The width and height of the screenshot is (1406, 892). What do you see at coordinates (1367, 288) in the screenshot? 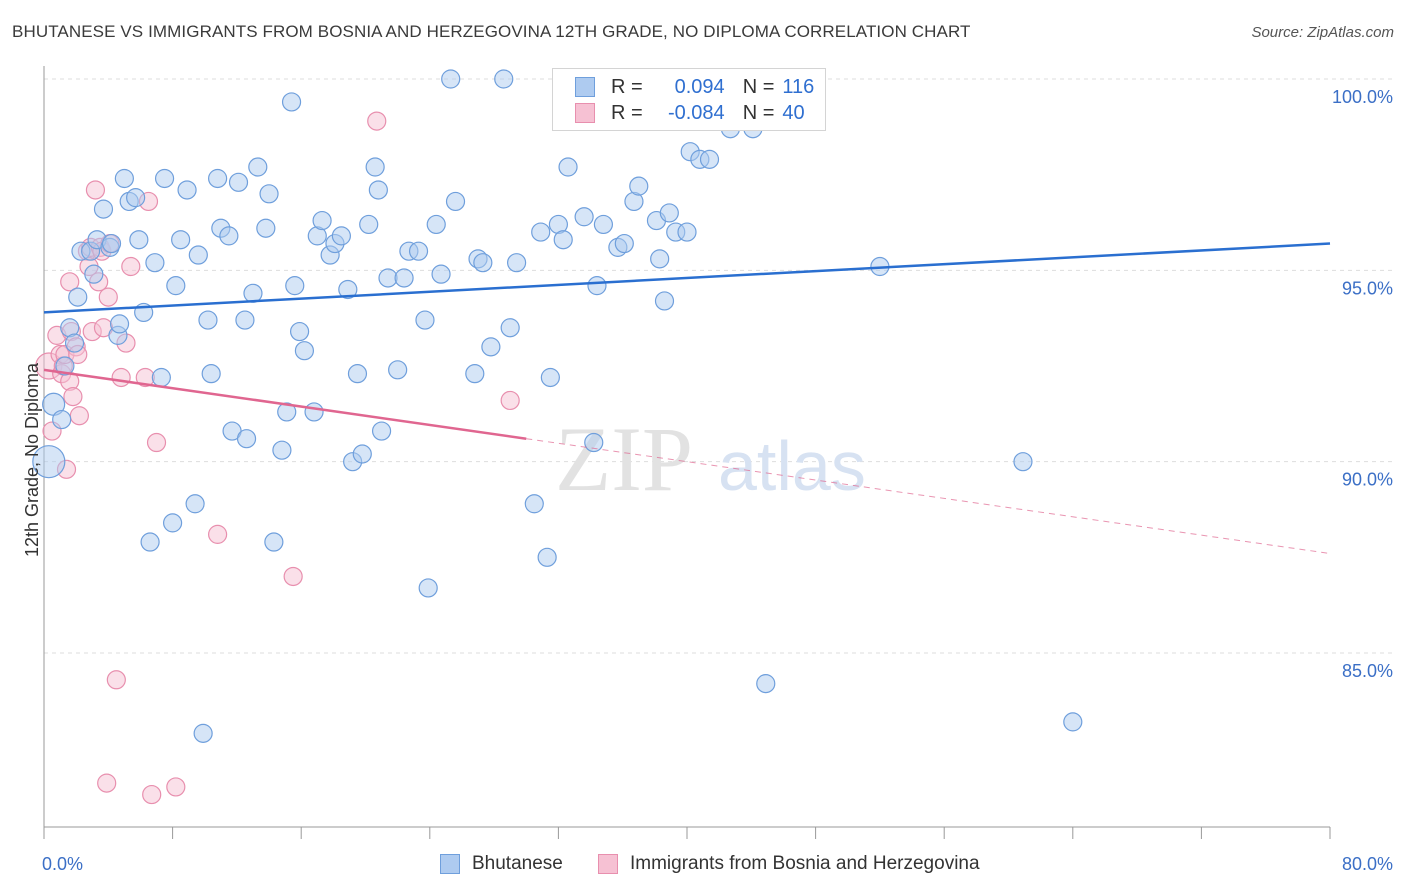
I see `y-tick-label: 95.0%` at bounding box center [1367, 288].